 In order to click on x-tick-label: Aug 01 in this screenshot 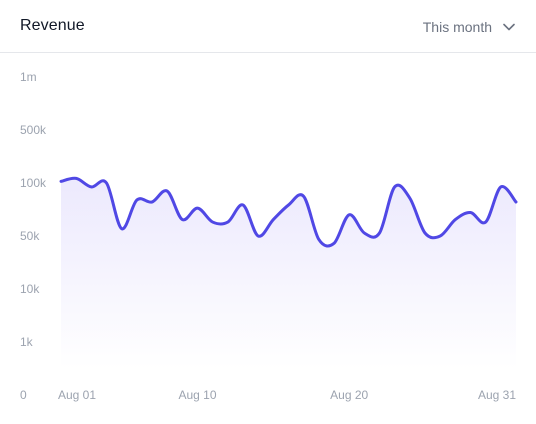, I will do `click(77, 395)`.